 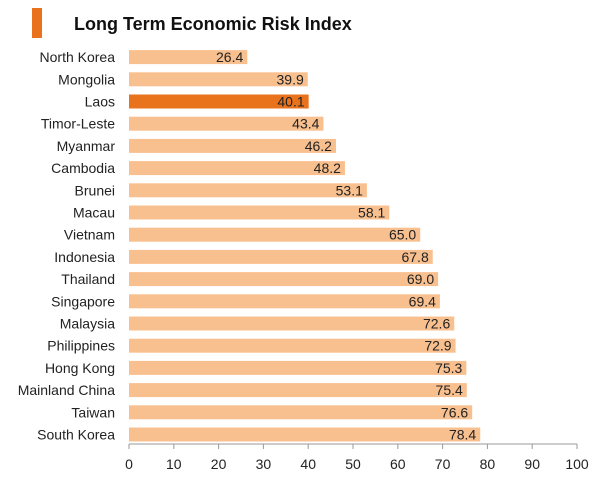 What do you see at coordinates (66, 390) in the screenshot?
I see `category-label-mainland-china: Mainland China` at bounding box center [66, 390].